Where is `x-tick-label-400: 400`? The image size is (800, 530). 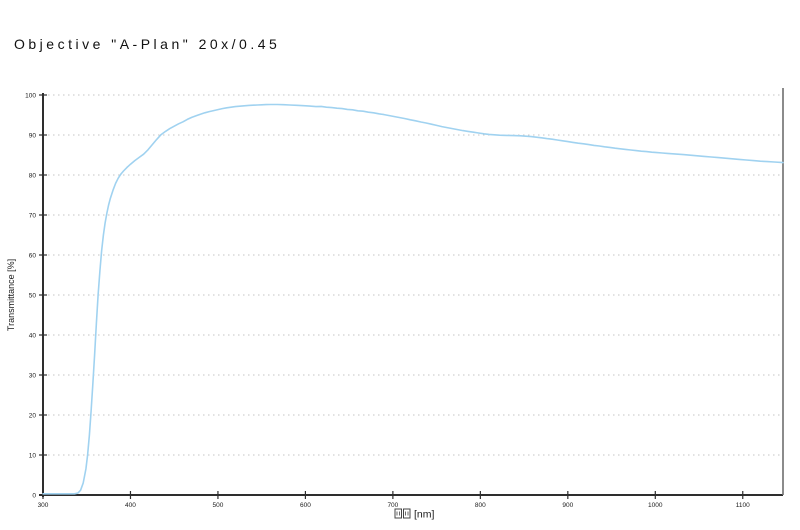
x-tick-label-400: 400 is located at coordinates (130, 505).